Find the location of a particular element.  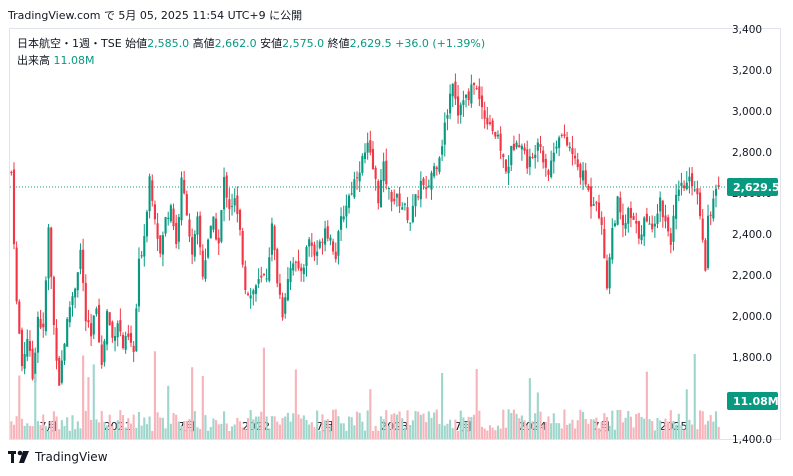

y-tick-label: 2,400.0 is located at coordinates (752, 235).